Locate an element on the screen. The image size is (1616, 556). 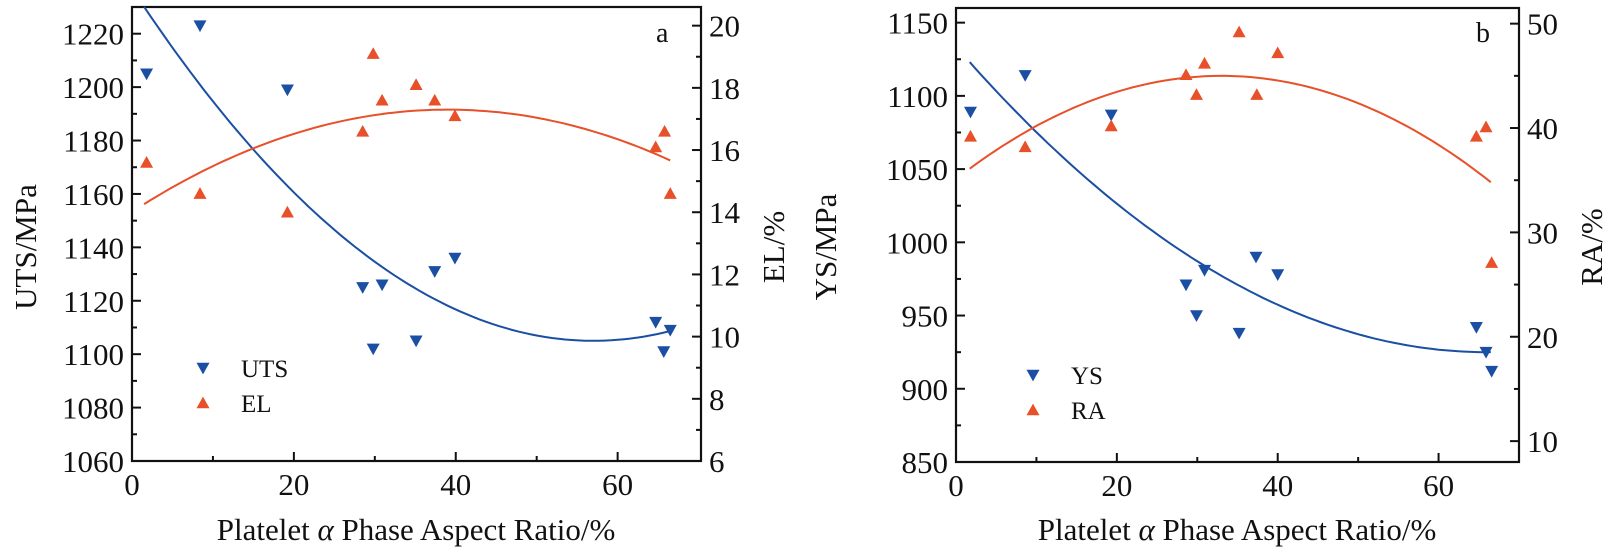
y-tick-label: 1200 is located at coordinates (93, 87).